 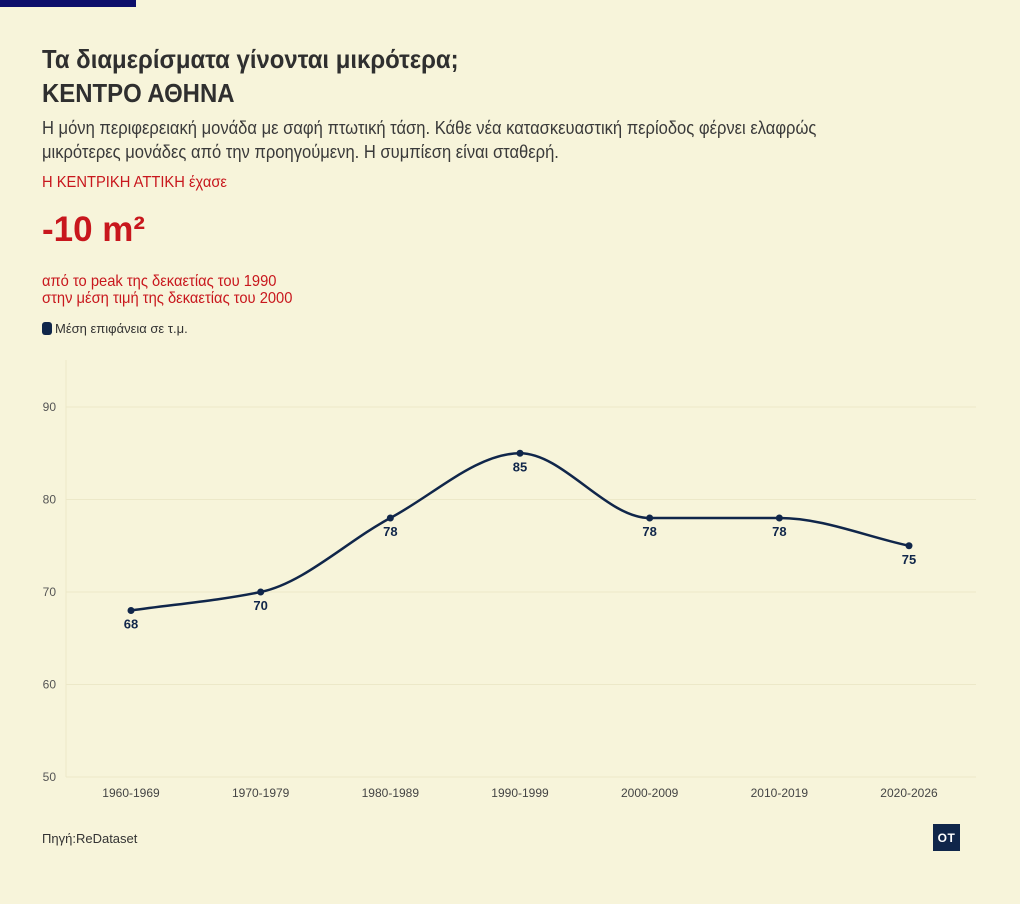 What do you see at coordinates (50, 685) in the screenshot?
I see `y-tick-label-60: 60` at bounding box center [50, 685].